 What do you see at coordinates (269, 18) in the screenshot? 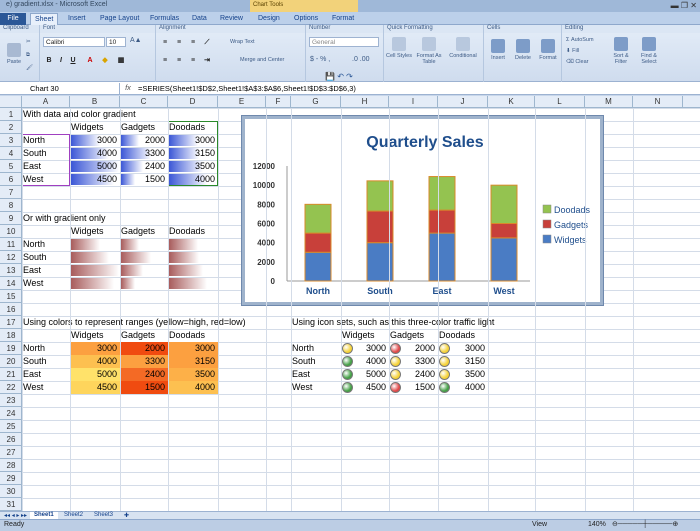
I see `tab-design: Design` at bounding box center [269, 18].